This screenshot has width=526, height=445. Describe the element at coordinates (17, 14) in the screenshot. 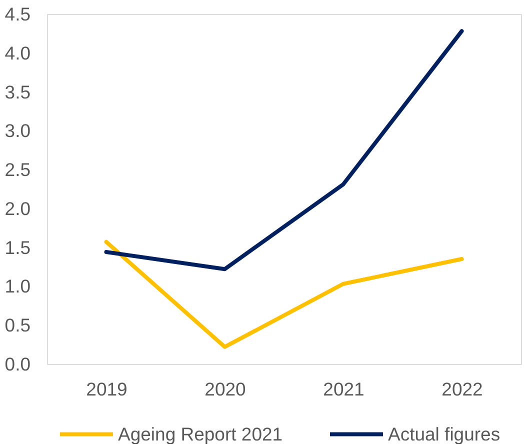

I see `y-tick-label: 4.5` at that location.